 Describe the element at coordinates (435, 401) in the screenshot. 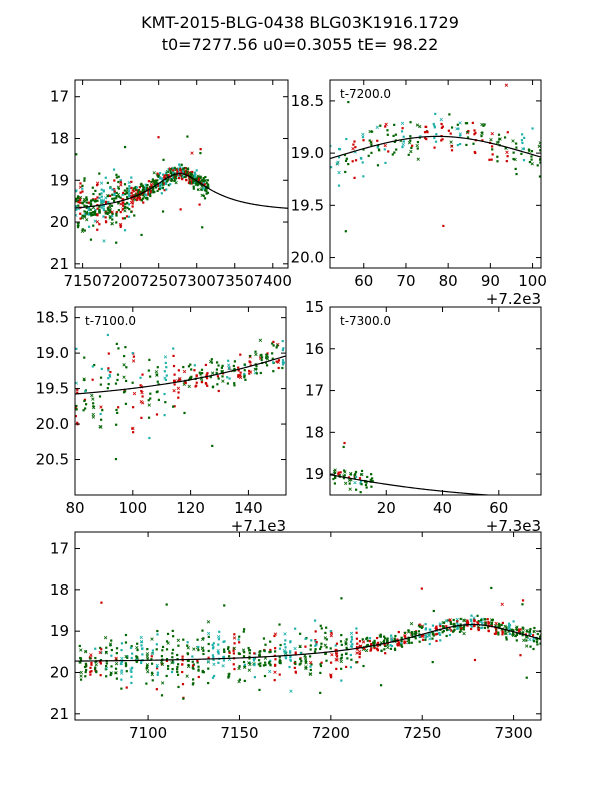

I see `panel-frame` at that location.